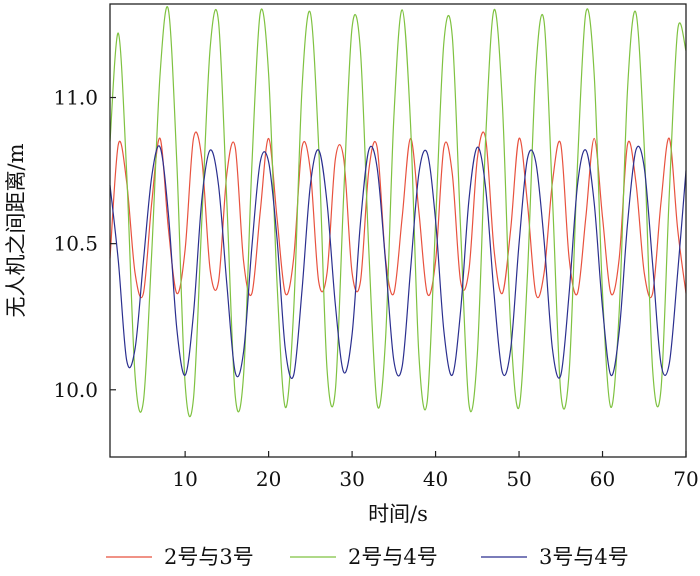 The width and height of the screenshot is (700, 576). I want to click on x-tick-label: 60, so click(602, 479).